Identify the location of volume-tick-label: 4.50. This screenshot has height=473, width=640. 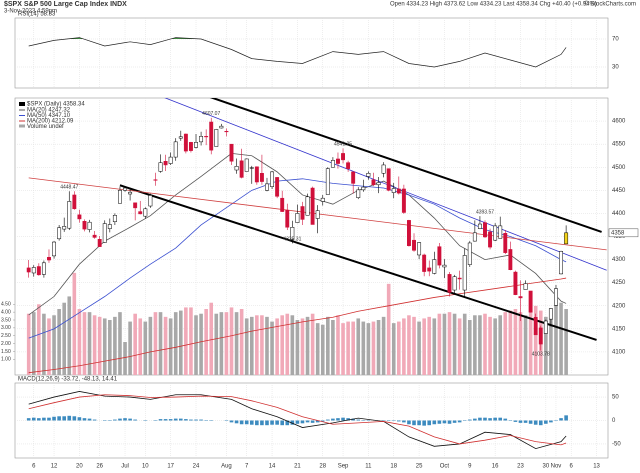
(6, 305).